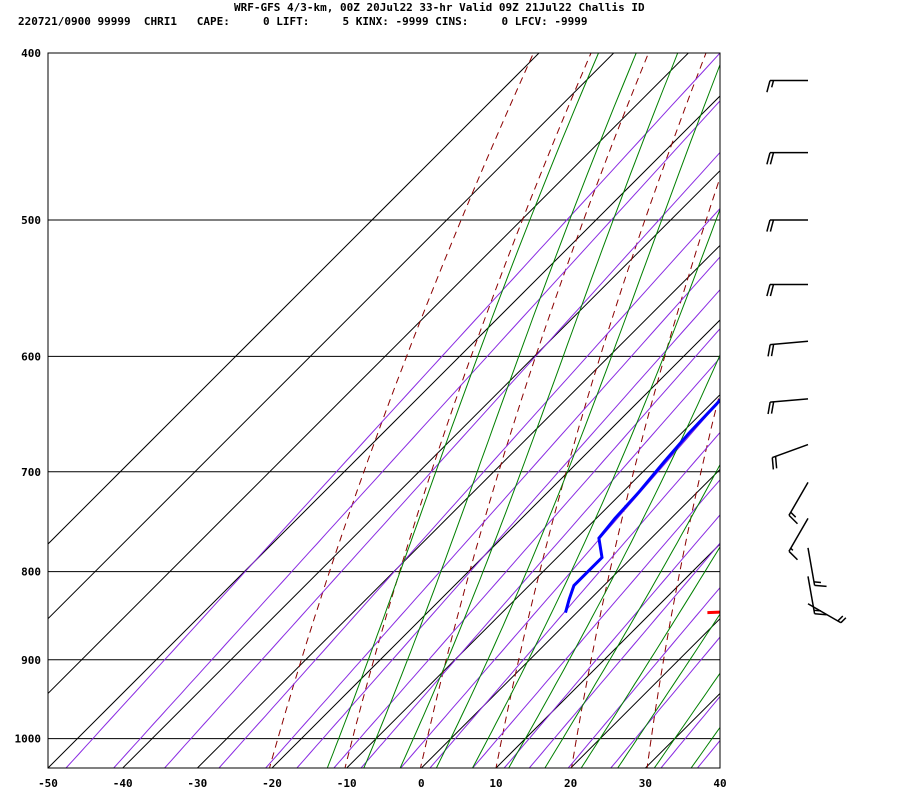 The width and height of the screenshot is (900, 800). I want to click on x-tick-label: 0, so click(421, 783).